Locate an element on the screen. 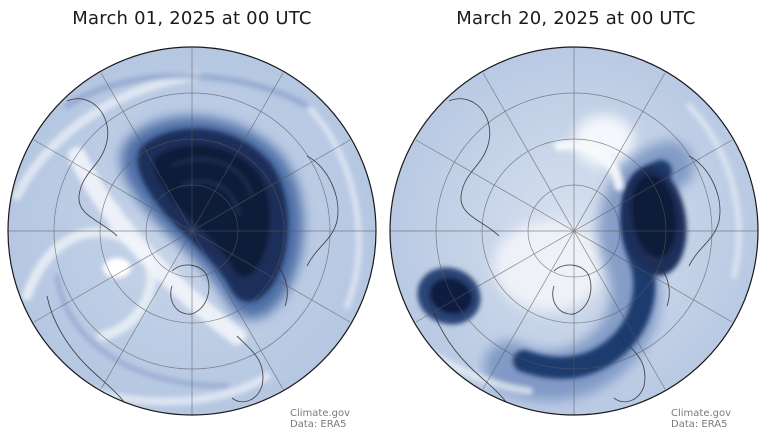 The image size is (768, 432). map-title: March 20, 2025 at 00 UTC is located at coordinates (576, 18).